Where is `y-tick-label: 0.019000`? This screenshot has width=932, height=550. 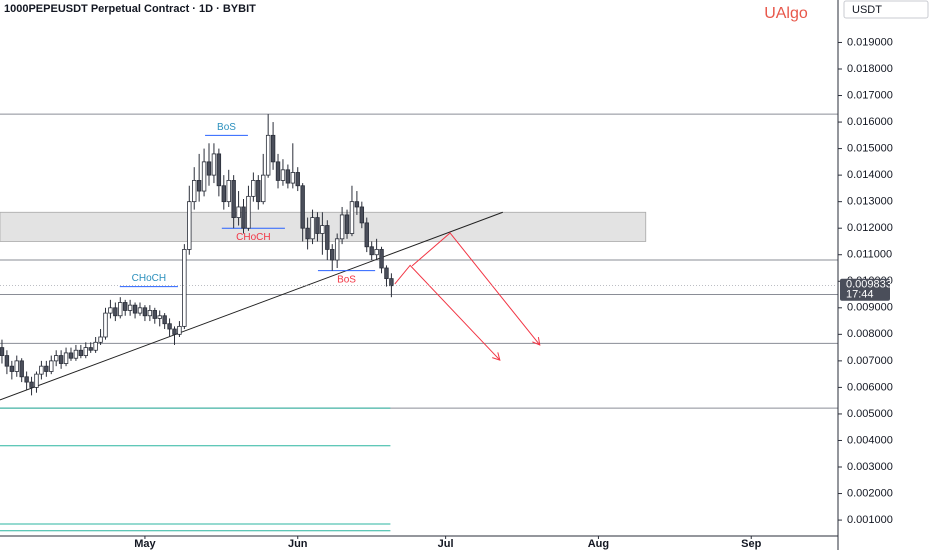
y-tick-label: 0.019000 is located at coordinates (870, 42).